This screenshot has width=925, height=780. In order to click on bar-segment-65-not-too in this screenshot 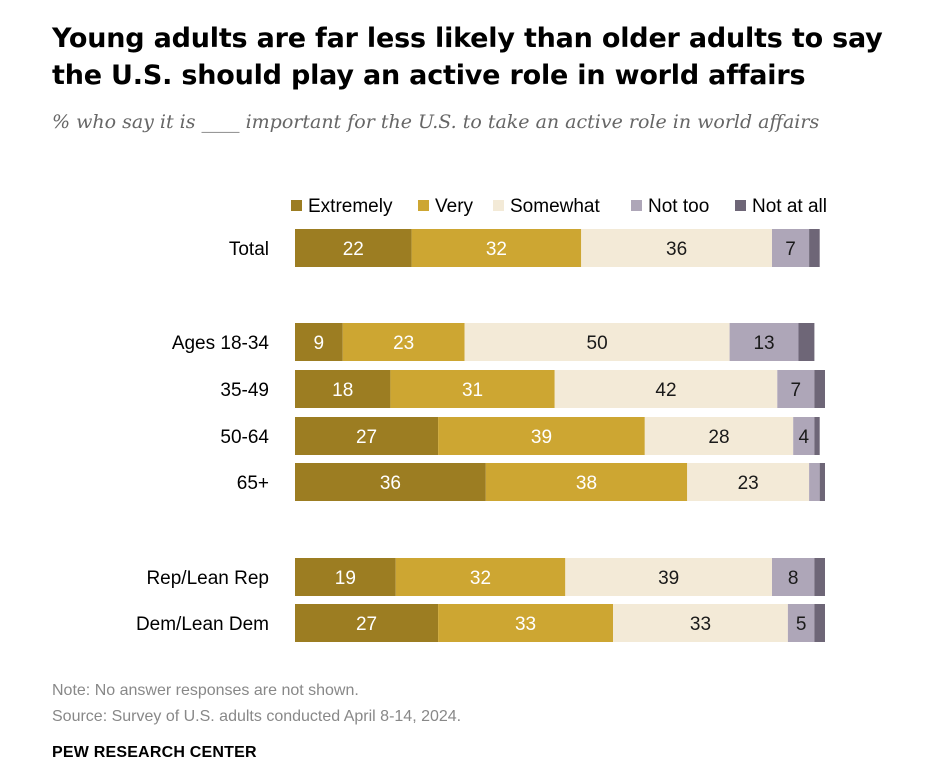, I will do `click(814, 482)`.